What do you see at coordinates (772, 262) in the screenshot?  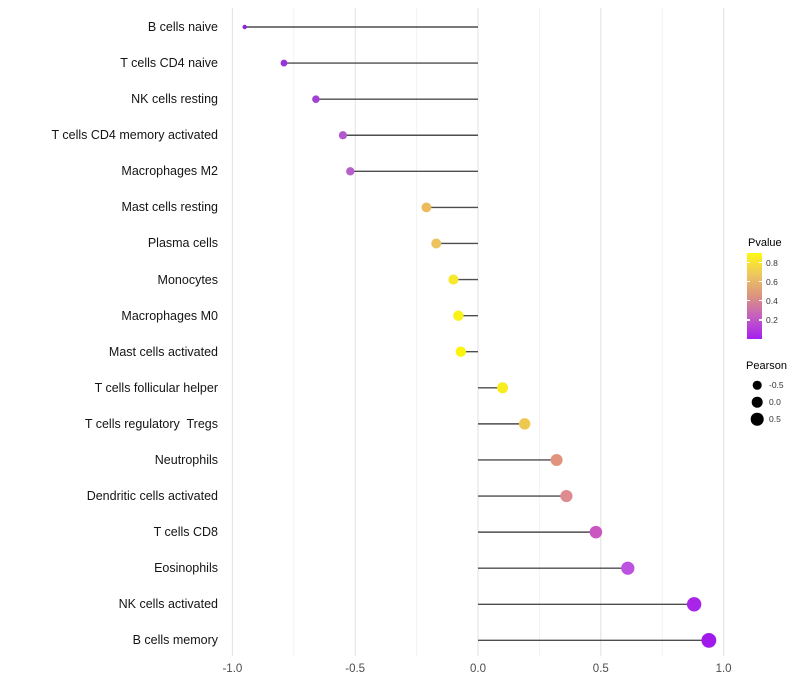 I see `colorbar-tick-label: 0.8` at bounding box center [772, 262].